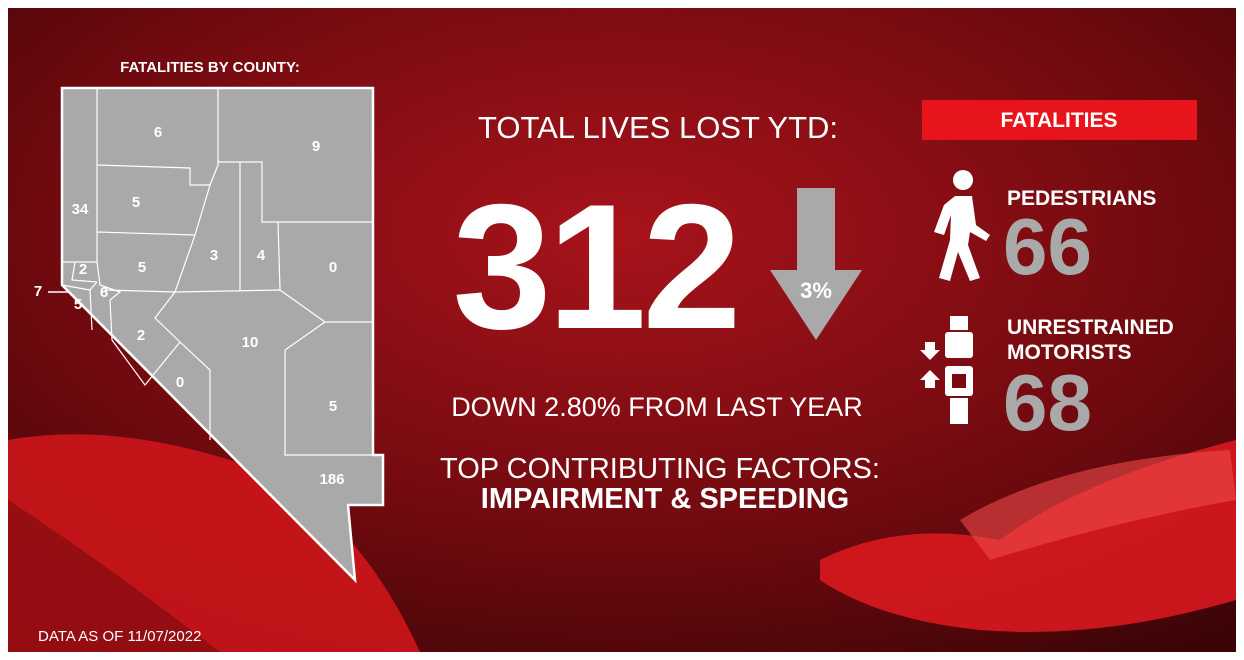 This screenshot has width=1244, height=660. What do you see at coordinates (316, 146) in the screenshot?
I see `county-value: 9` at bounding box center [316, 146].